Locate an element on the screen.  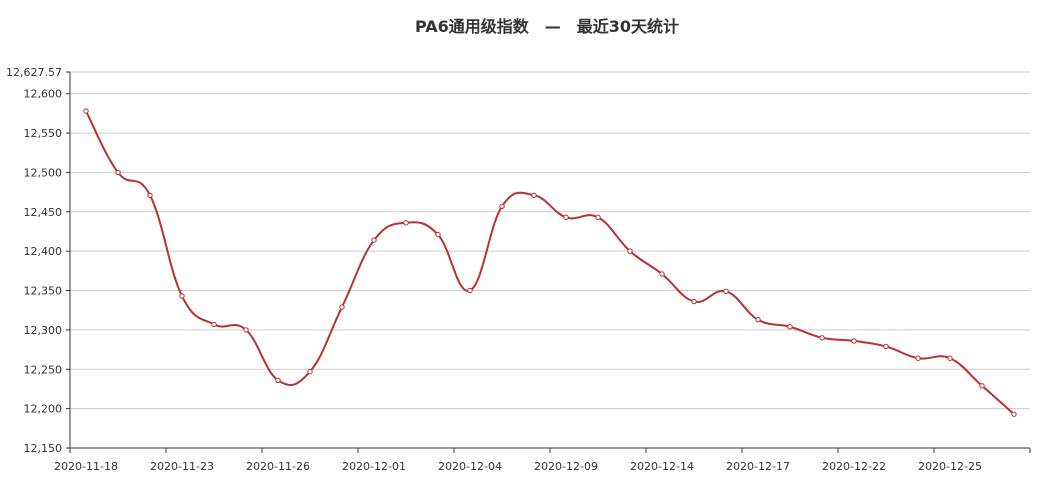
x-tick-label: 2020-12-14 is located at coordinates (662, 466).